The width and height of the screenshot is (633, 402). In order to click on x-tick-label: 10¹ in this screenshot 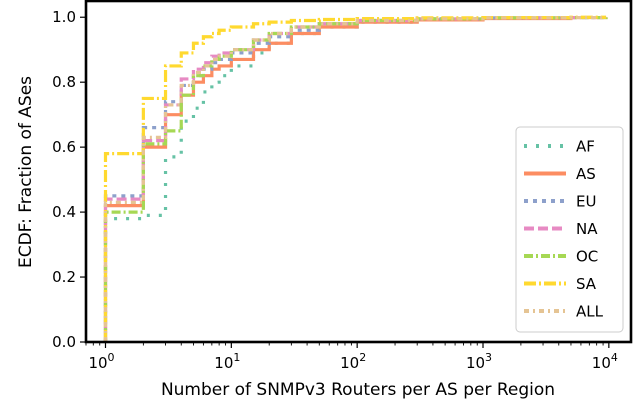, I will do `click(227, 361)`.